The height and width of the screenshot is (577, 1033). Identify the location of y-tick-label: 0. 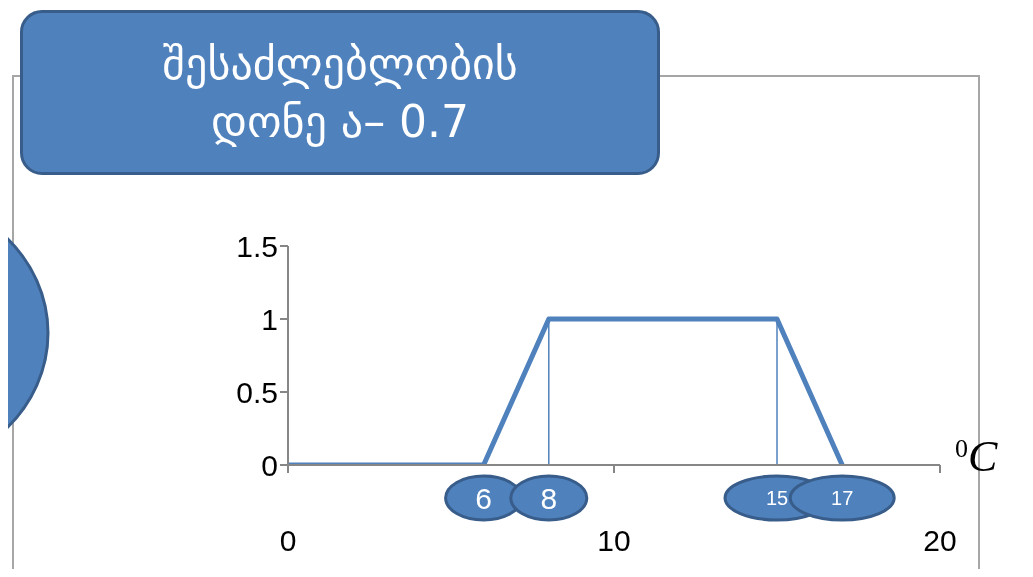
(269, 465).